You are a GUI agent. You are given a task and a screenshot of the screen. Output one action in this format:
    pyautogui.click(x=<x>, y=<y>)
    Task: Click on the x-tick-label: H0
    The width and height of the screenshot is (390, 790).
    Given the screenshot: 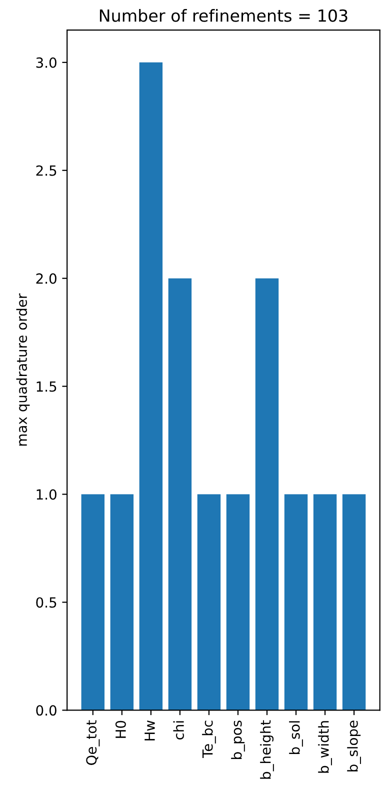 What is the action you would take?
    pyautogui.click(x=120, y=729)
    